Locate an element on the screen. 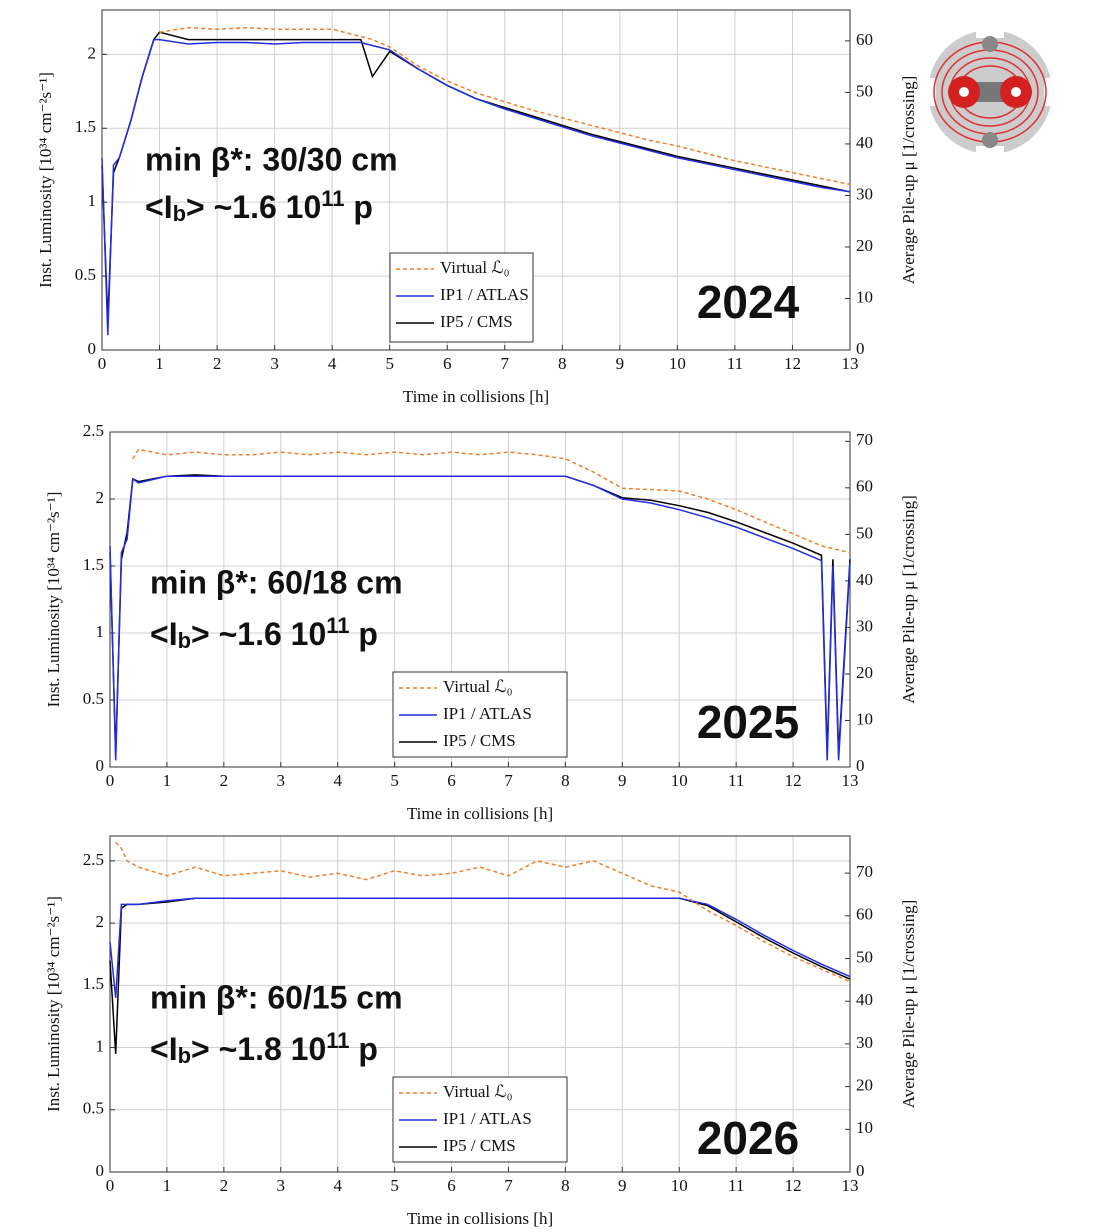 The image size is (1096, 1232). intensity-run: p is located at coordinates (364, 1049).